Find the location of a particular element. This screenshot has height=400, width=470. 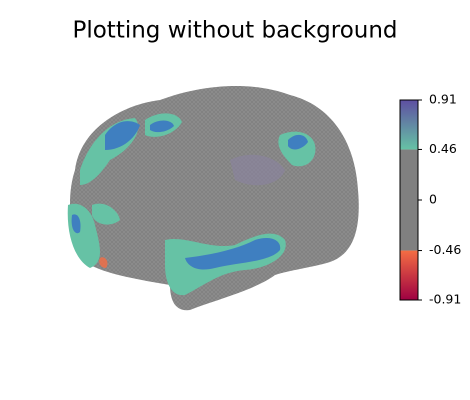

tick-label: -0.91 is located at coordinates (445, 299).